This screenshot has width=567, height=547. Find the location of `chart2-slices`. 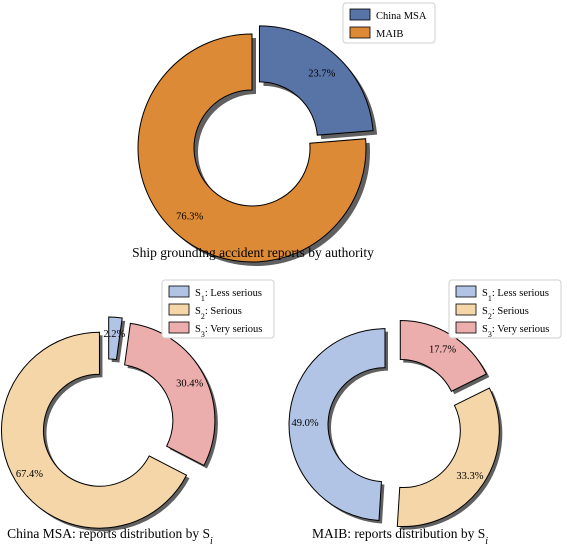

chart2-slices is located at coordinates (108, 422).